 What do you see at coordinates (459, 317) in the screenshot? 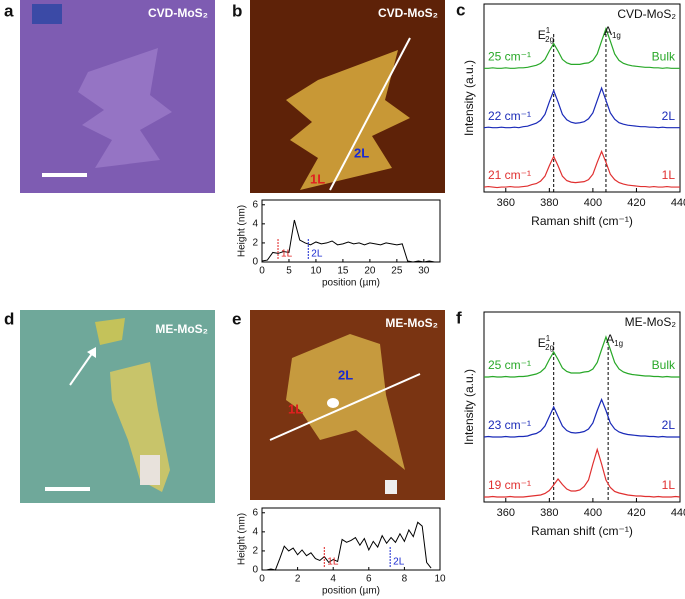
I see `panel-letter: f` at bounding box center [459, 317].